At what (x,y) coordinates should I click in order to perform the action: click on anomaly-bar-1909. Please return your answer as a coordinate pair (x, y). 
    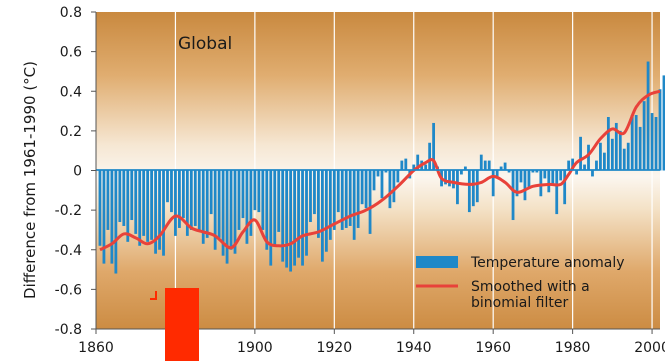
    Looking at the image, I should click on (291, 221).